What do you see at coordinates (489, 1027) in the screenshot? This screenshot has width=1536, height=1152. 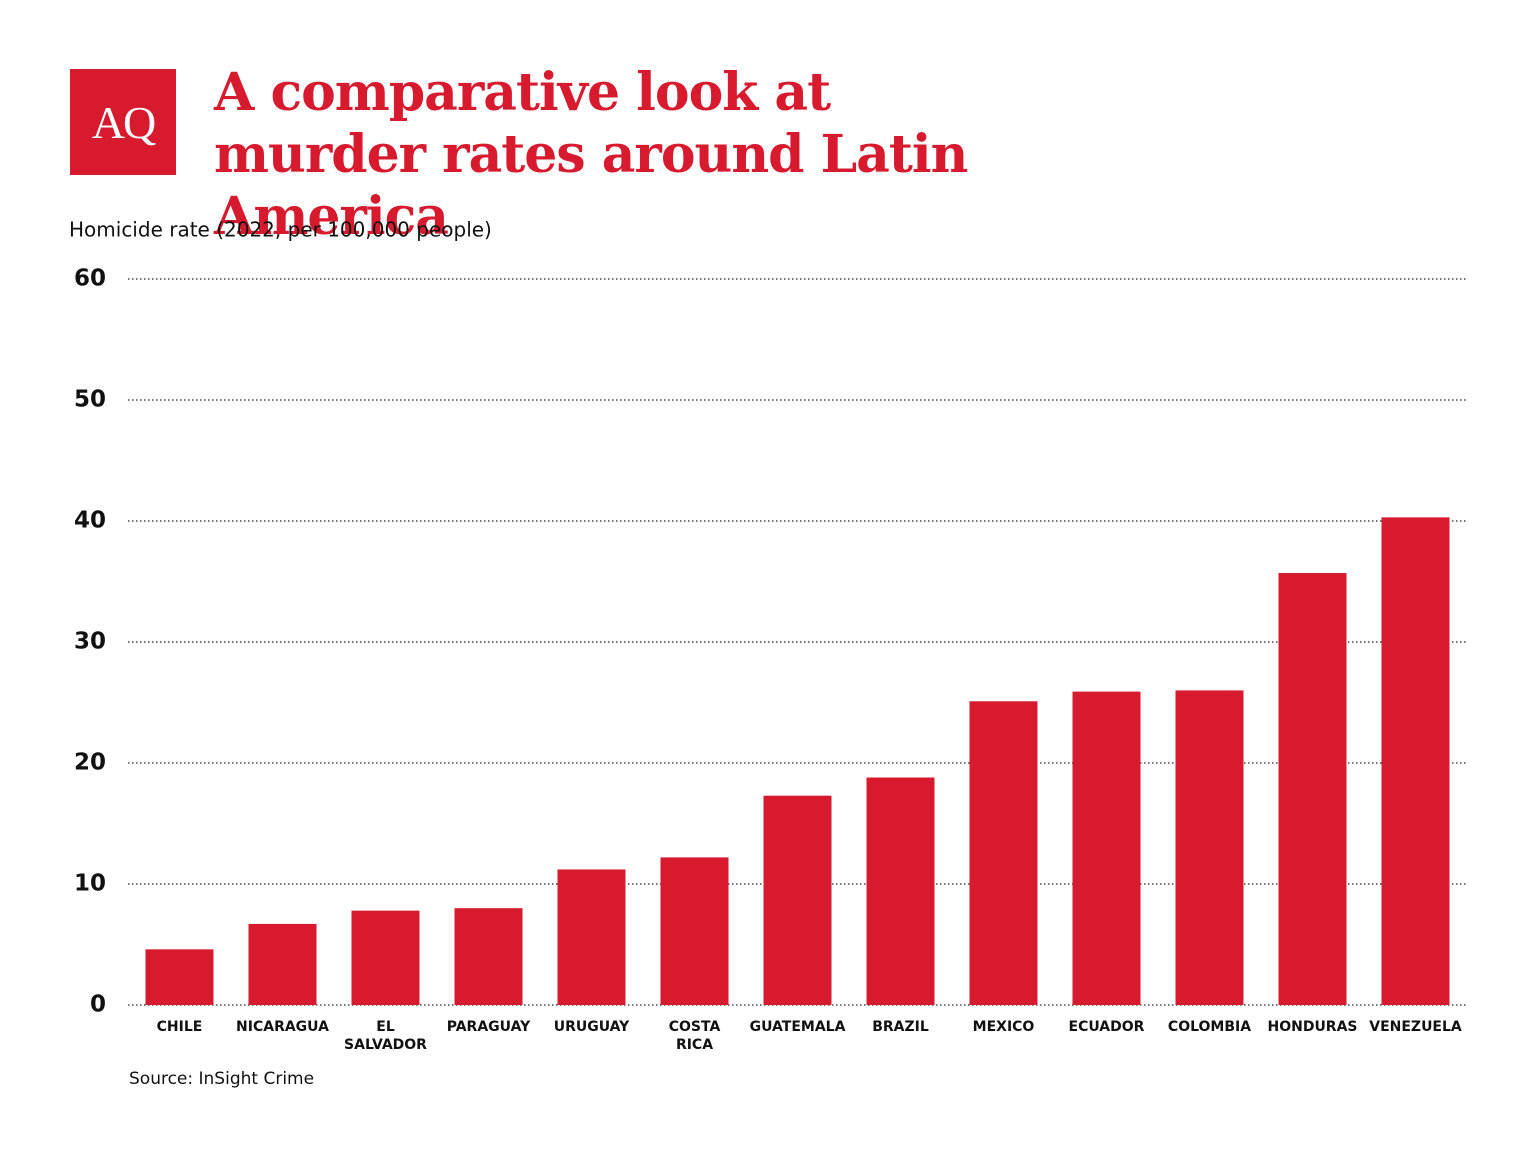 I see `x-tick-label: PARAGUAY` at bounding box center [489, 1027].